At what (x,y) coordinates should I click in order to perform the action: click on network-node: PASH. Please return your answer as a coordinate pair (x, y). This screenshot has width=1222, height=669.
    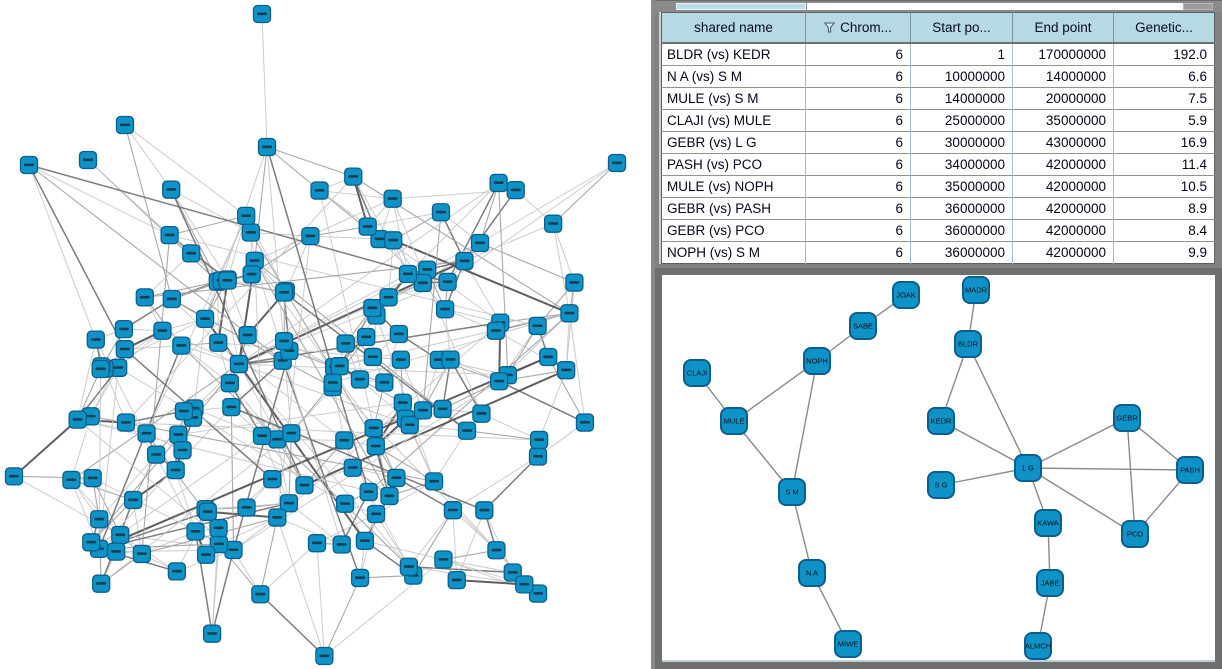
    Looking at the image, I should click on (1190, 470).